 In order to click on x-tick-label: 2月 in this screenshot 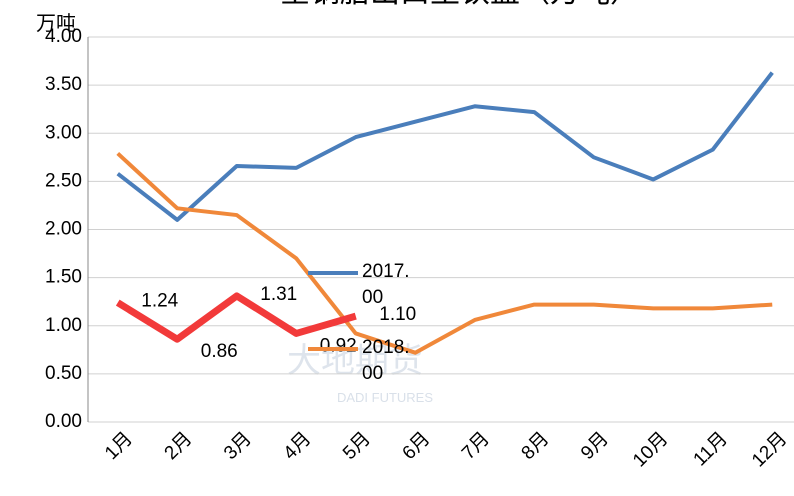, I will do `click(179, 446)`.